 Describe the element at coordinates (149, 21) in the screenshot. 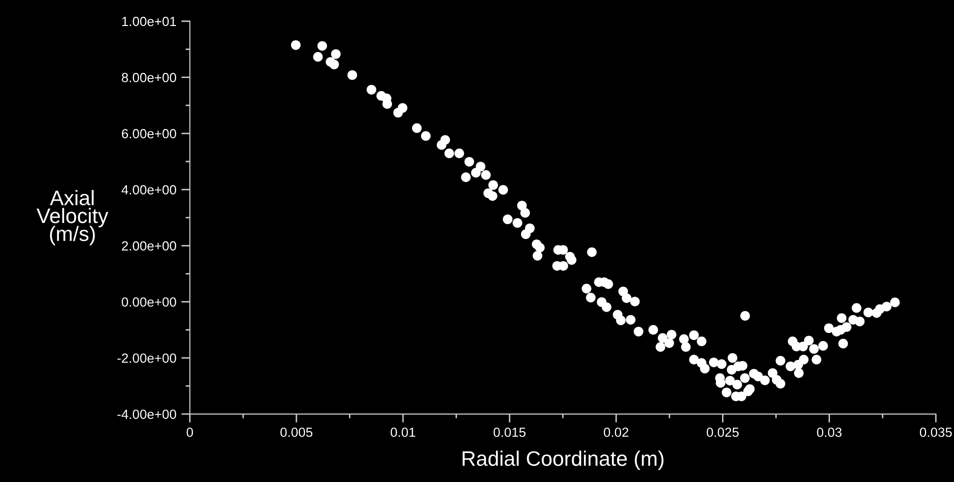

I see `y-tick-label: 1.00e+01` at that location.